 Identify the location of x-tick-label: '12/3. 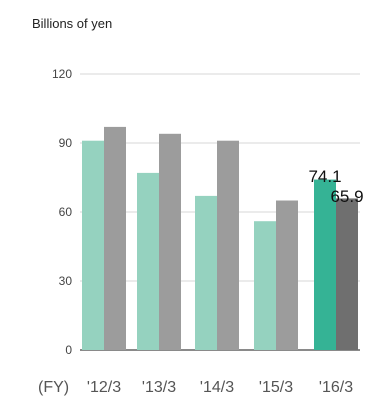
(104, 387).